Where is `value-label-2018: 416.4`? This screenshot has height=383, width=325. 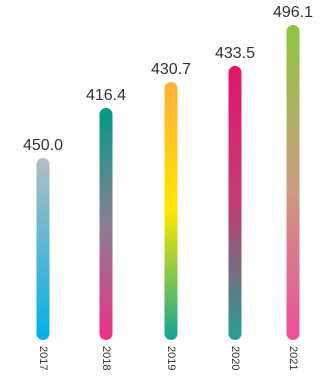
value-label-2018: 416.4 is located at coordinates (106, 95).